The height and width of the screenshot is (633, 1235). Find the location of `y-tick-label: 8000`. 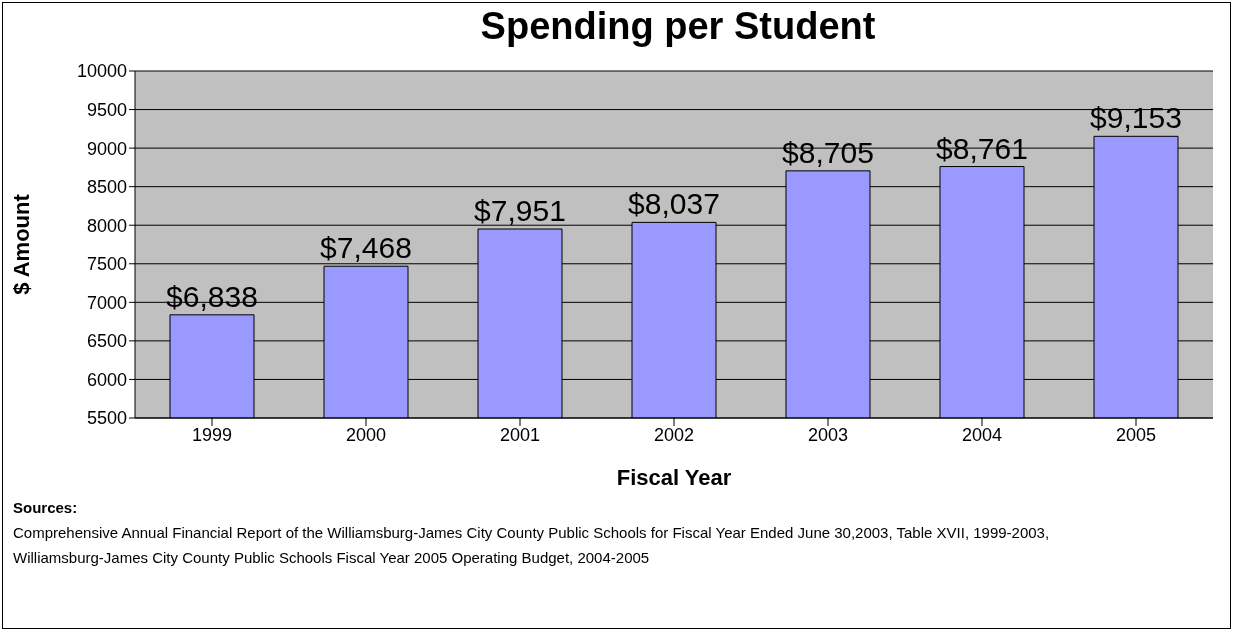

y-tick-label: 8000 is located at coordinates (106, 225).